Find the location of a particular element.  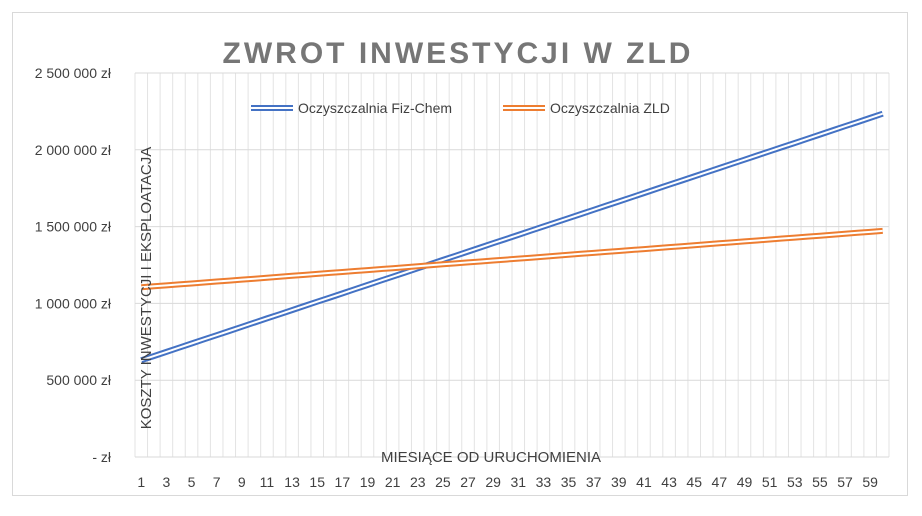

x-tick-label: 29 is located at coordinates (493, 482).